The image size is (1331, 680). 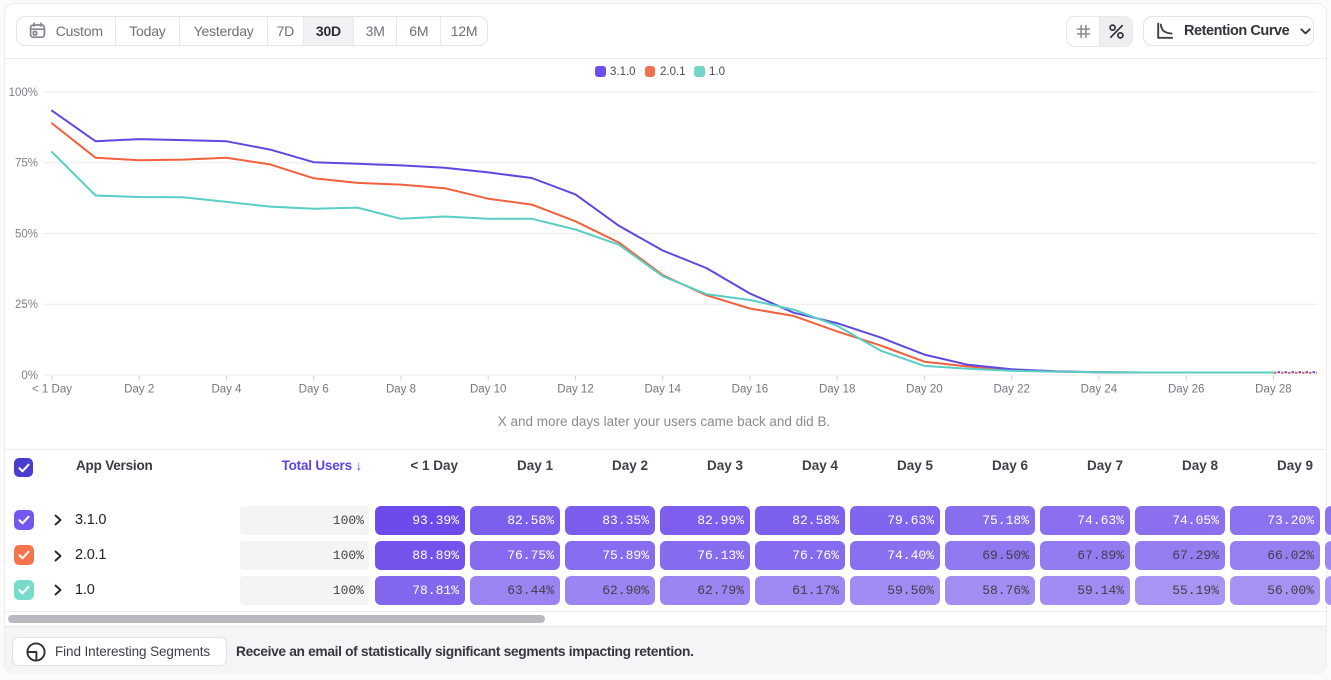 I want to click on svg-text: Day 20, so click(x=924, y=390).